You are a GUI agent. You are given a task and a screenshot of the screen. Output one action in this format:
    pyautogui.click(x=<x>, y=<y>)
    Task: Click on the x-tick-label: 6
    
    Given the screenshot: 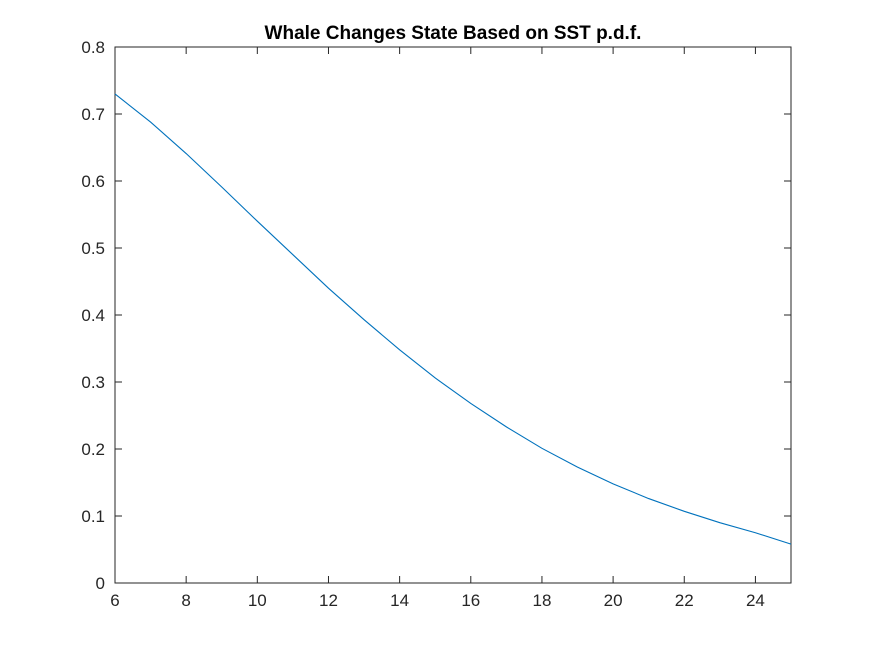 What is the action you would take?
    pyautogui.click(x=114, y=600)
    